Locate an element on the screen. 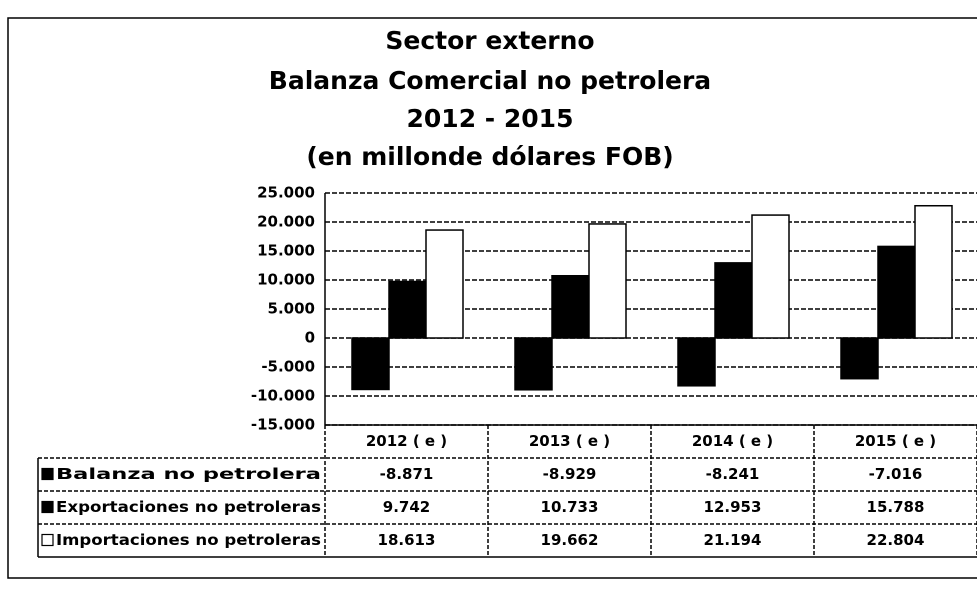 This screenshot has width=977, height=591. data-label: 19.662 is located at coordinates (570, 540).